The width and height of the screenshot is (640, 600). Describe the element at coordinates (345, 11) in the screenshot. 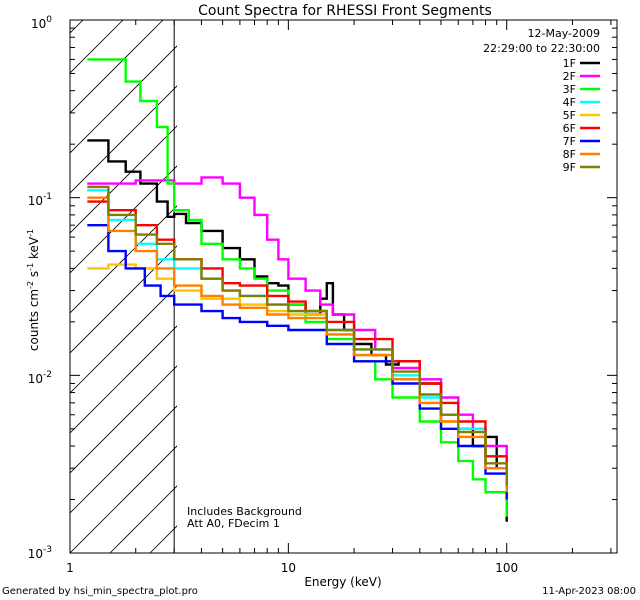

I see `chart-title: Count Spectra for RHESSI Front Segments` at that location.